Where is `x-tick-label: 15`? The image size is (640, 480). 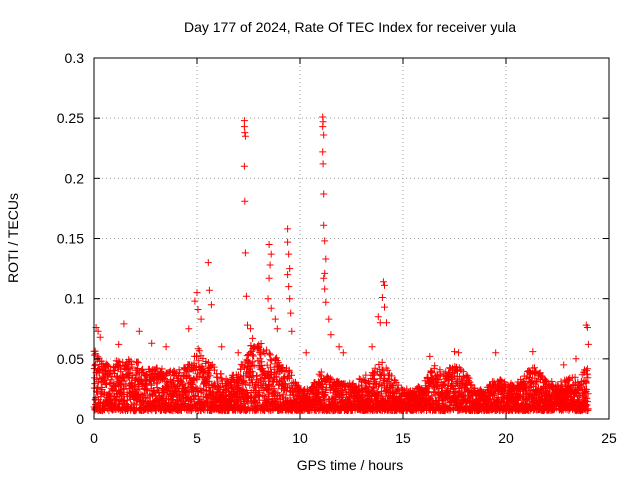 x-tick-label: 15 is located at coordinates (403, 438).